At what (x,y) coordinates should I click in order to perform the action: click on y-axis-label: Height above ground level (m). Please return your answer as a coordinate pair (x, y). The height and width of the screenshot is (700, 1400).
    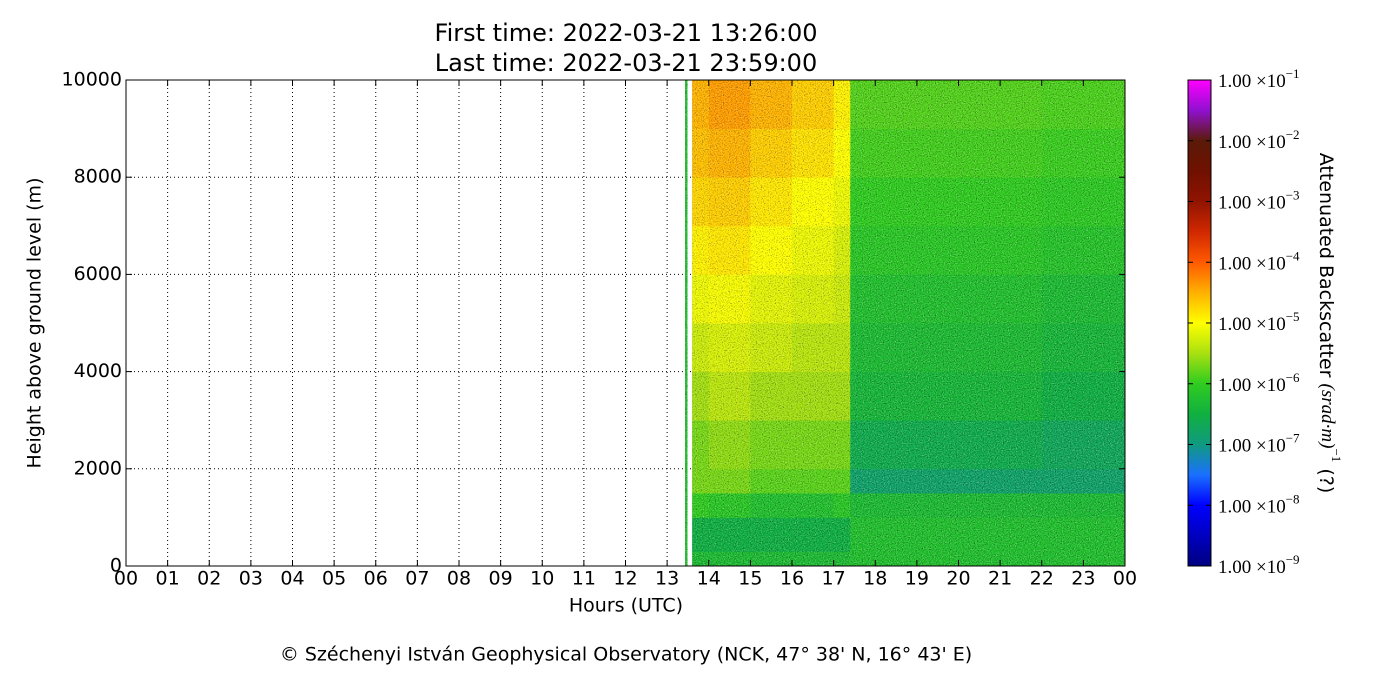
    Looking at the image, I should click on (35, 323).